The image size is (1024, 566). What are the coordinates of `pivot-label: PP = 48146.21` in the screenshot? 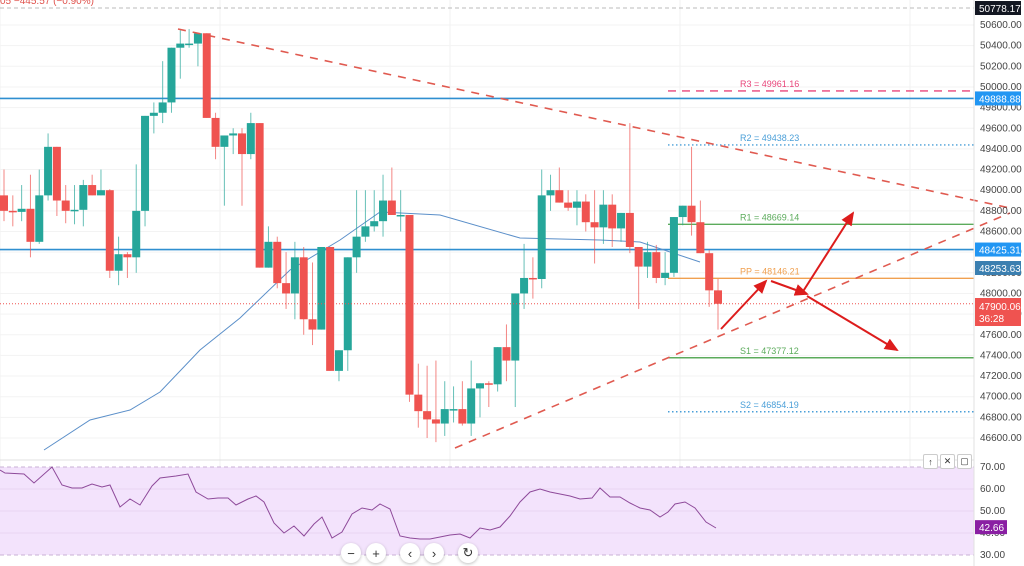 It's located at (770, 271).